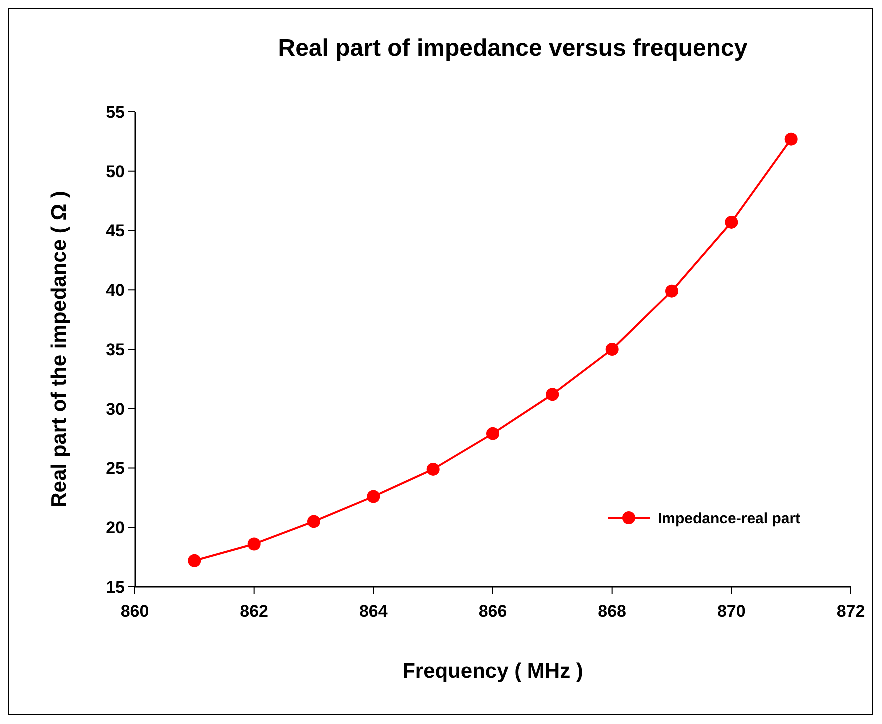 The height and width of the screenshot is (724, 882). What do you see at coordinates (115, 528) in the screenshot?
I see `y-tick-label: 20` at bounding box center [115, 528].